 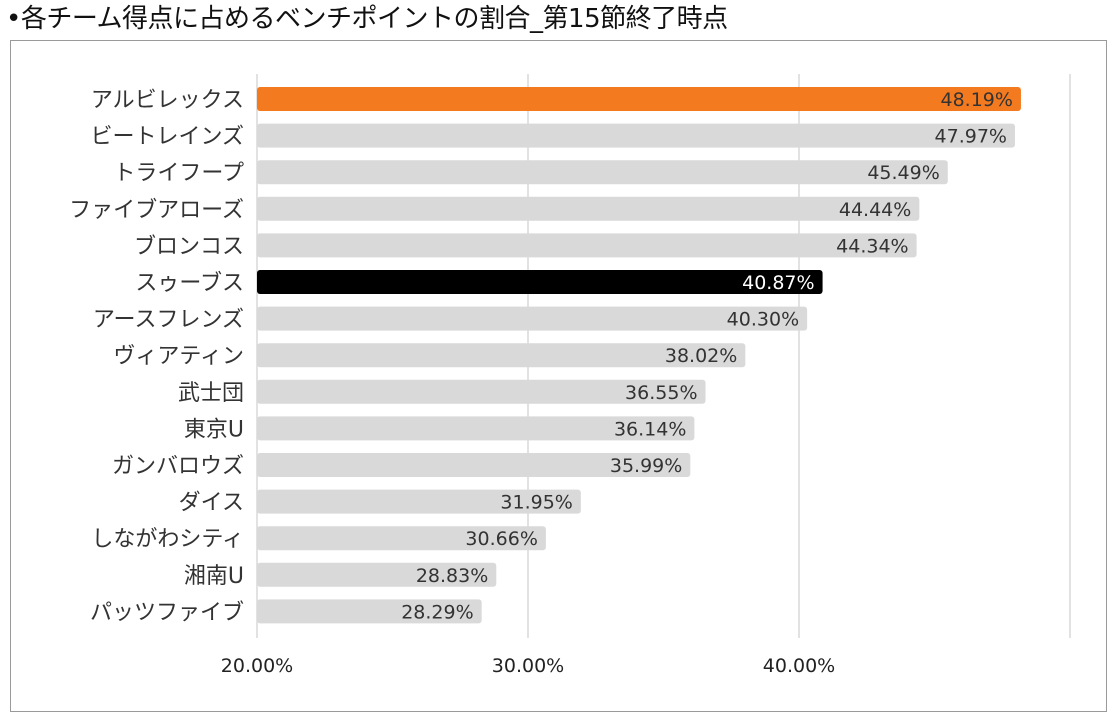 What do you see at coordinates (976, 100) in the screenshot?
I see `value-label: 48.19%` at bounding box center [976, 100].